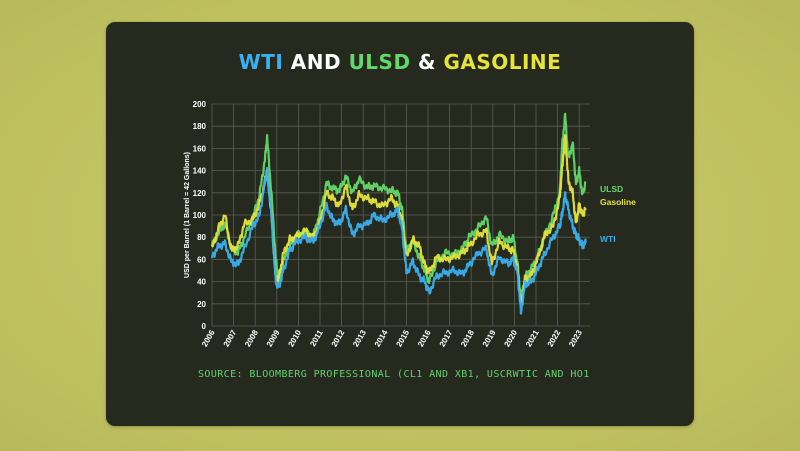 Image resolution: width=800 pixels, height=451 pixels. Describe the element at coordinates (201, 304) in the screenshot. I see `y-tick-label: 20` at that location.